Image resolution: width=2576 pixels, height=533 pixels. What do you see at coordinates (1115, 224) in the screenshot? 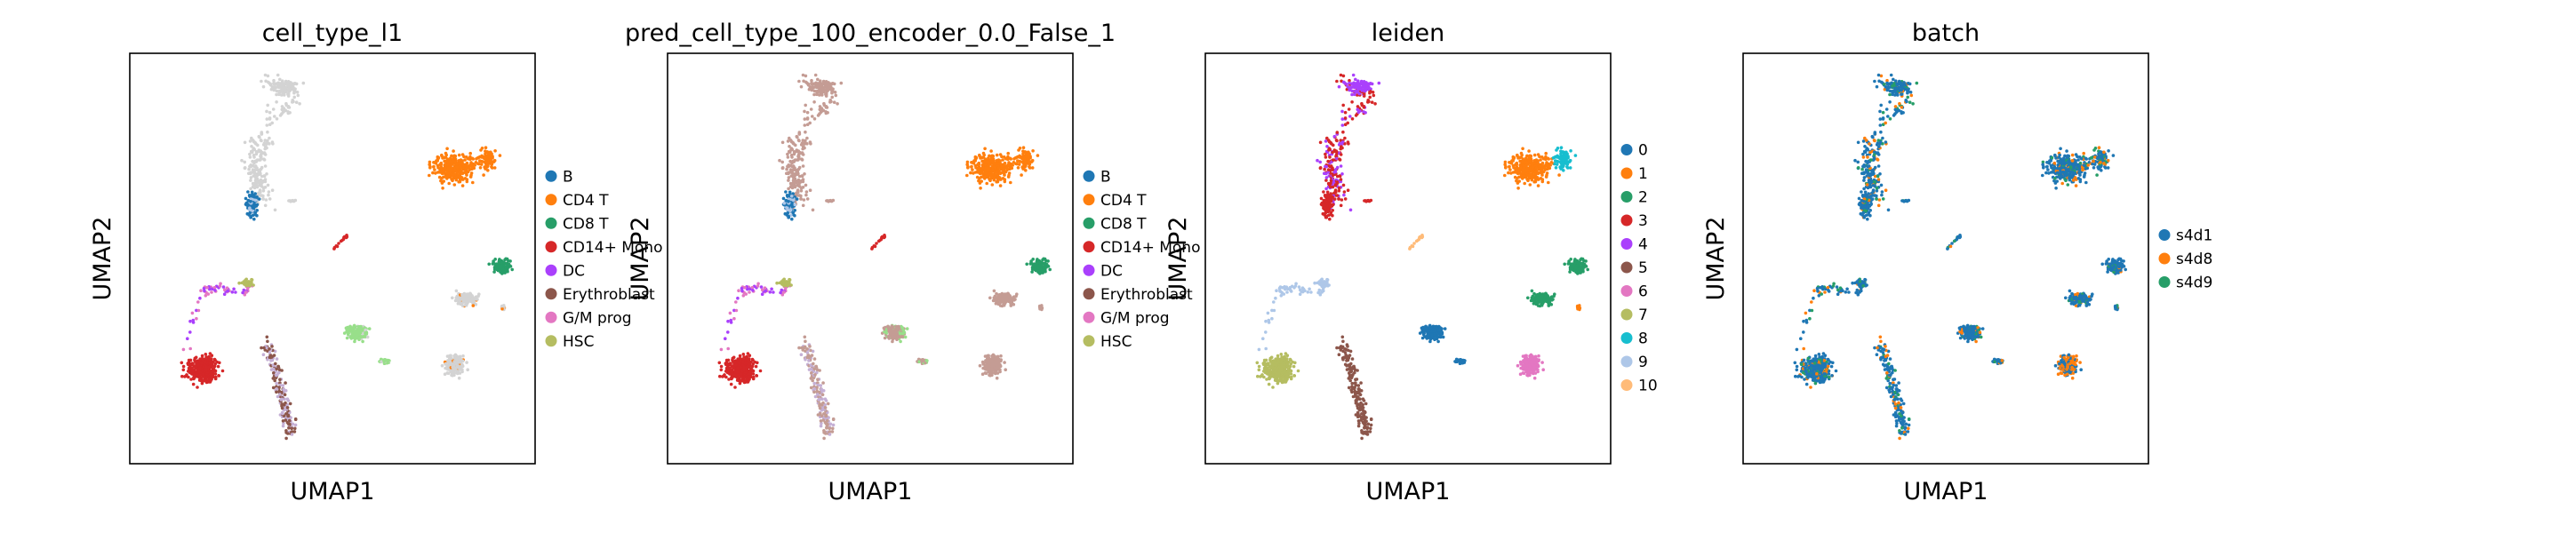
I see `legend-item: CD8 T` at bounding box center [1115, 224].